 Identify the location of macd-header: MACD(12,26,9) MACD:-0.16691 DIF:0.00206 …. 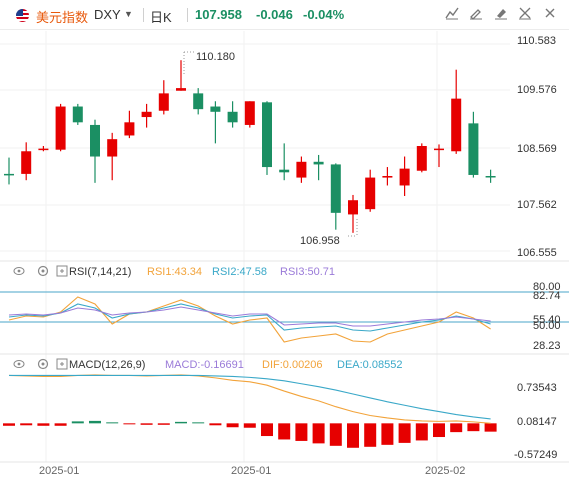
(207, 364).